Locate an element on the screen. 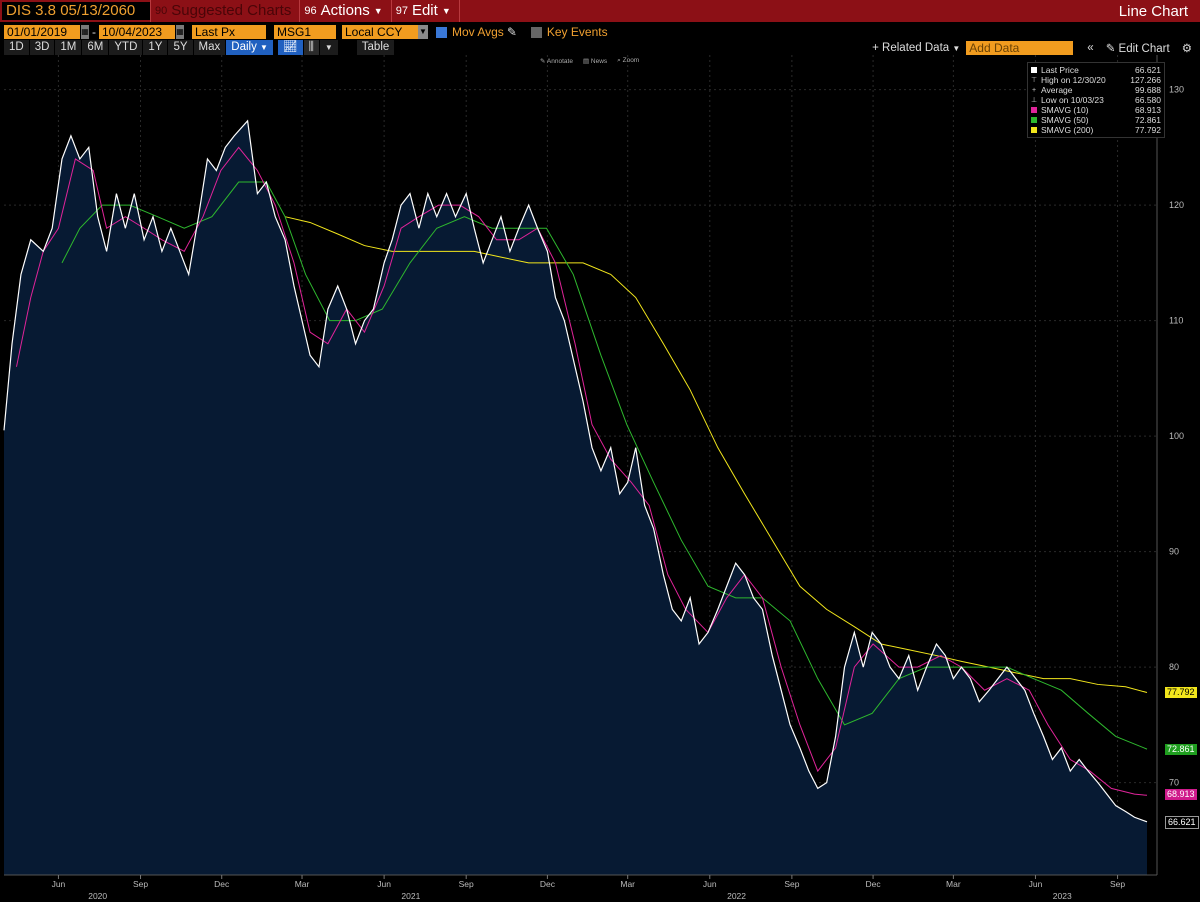  low-marker-icon: ⊥ is located at coordinates (1034, 100).